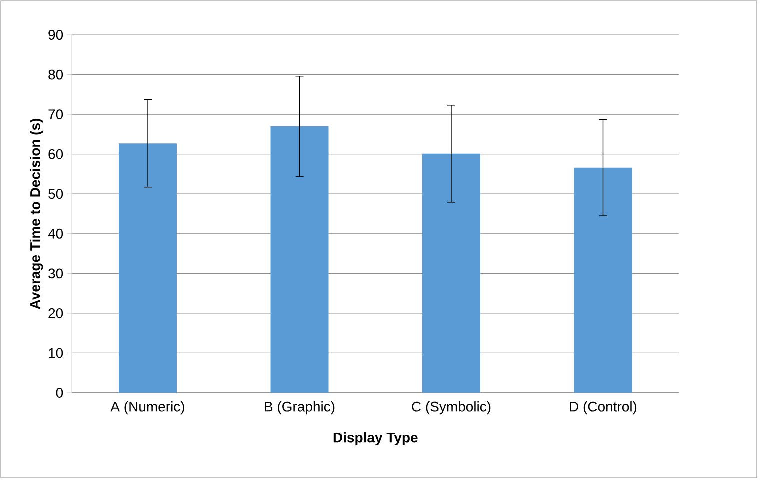  Describe the element at coordinates (300, 408) in the screenshot. I see `x-tick-label: B (Graphic)` at that location.